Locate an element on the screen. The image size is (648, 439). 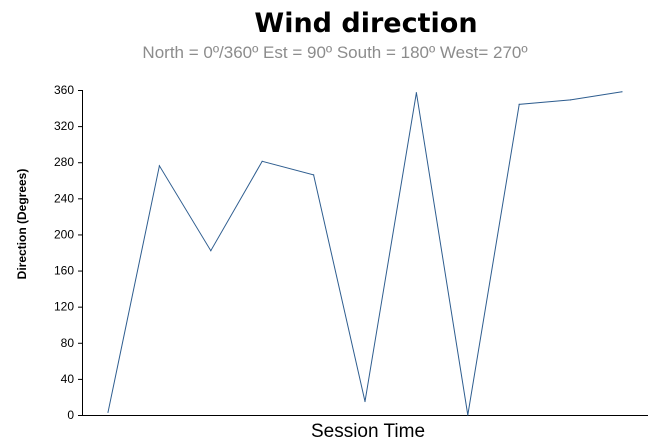
y-tick-label: 120 is located at coordinates (64, 307).